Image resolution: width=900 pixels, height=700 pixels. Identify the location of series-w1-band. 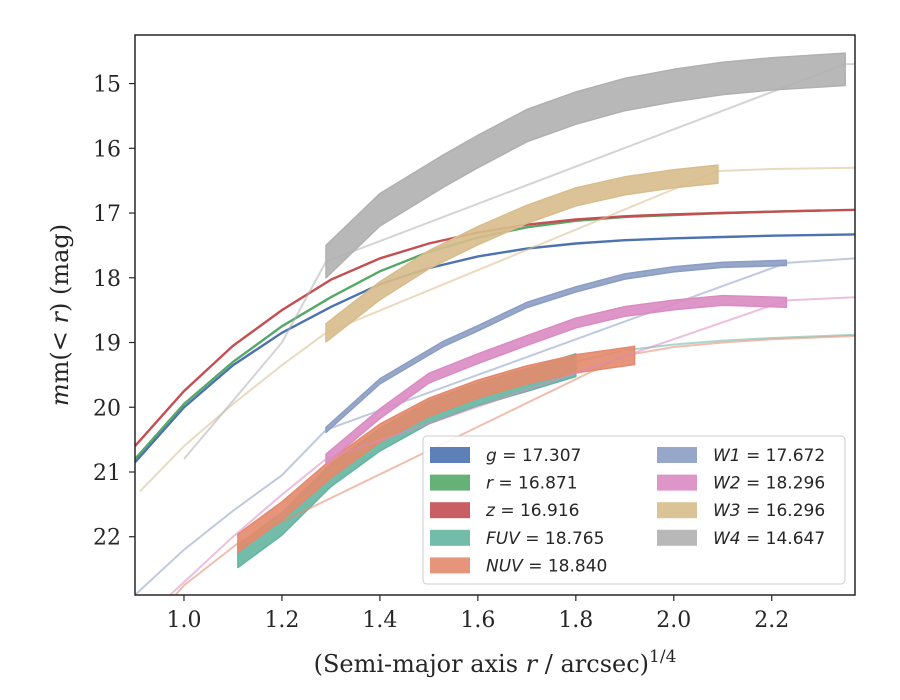
(556, 346).